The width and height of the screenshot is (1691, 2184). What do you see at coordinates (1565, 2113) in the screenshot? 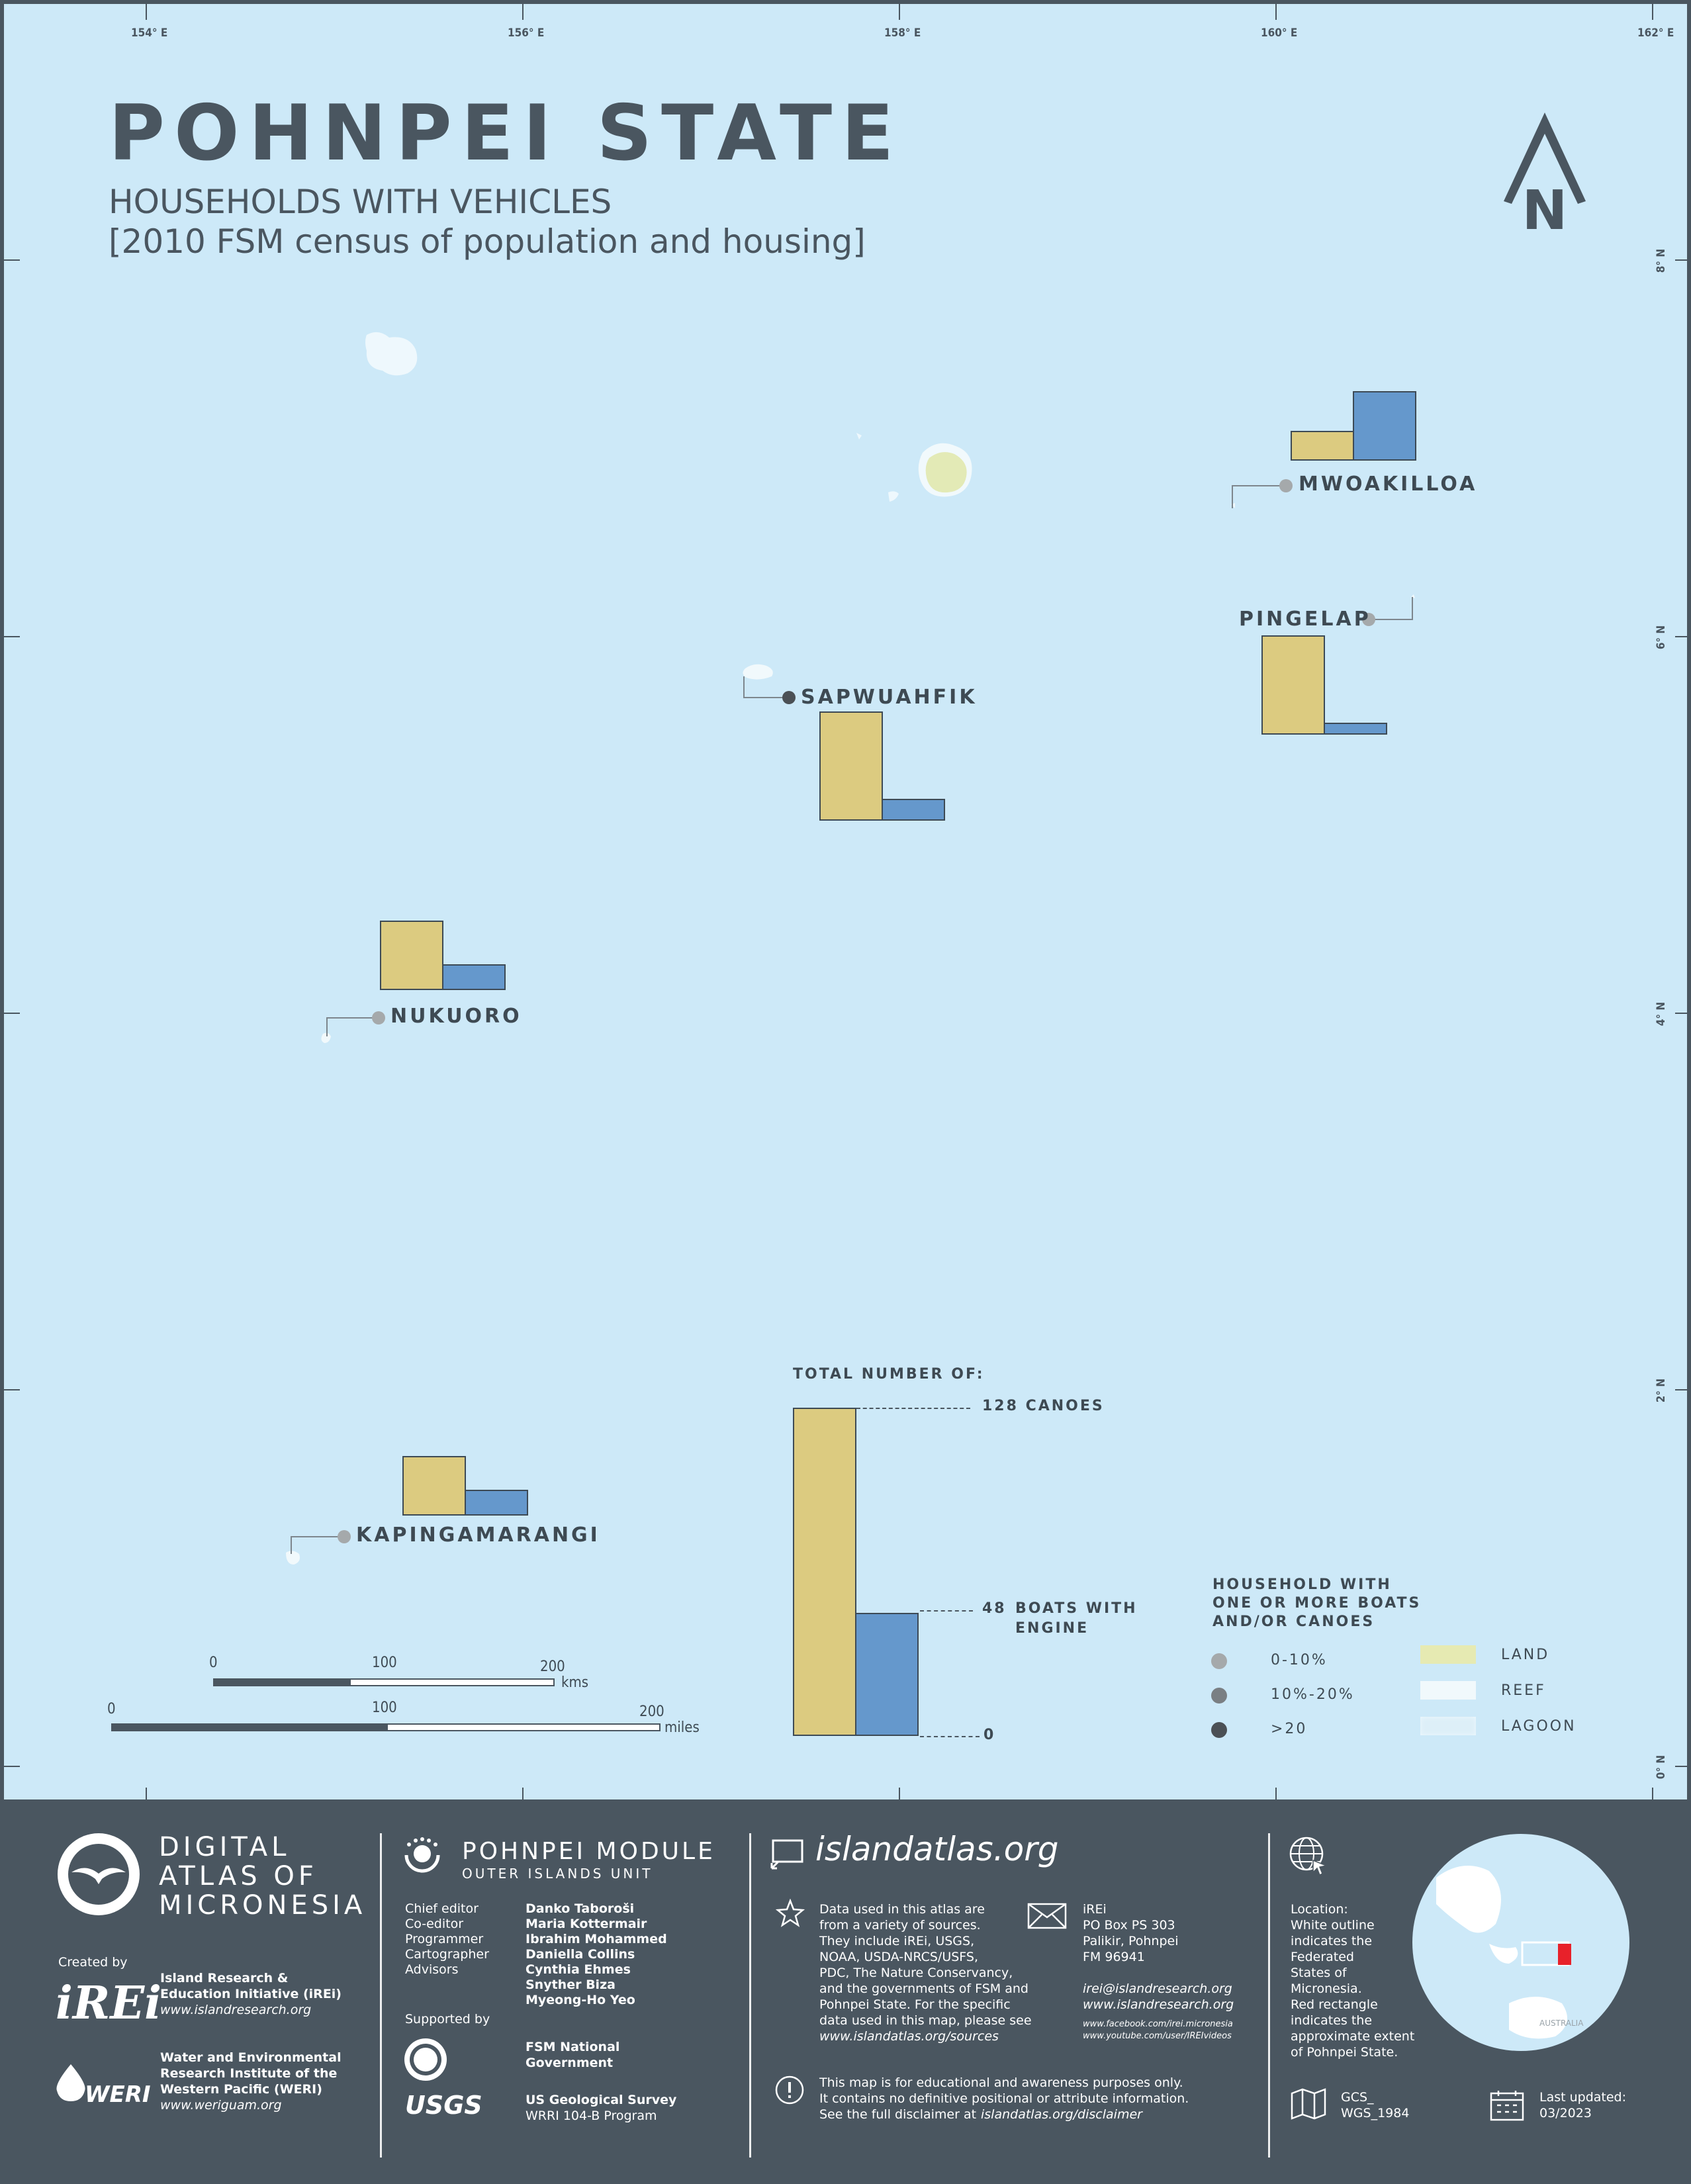
I see `updated-value: 03/2023` at bounding box center [1565, 2113].